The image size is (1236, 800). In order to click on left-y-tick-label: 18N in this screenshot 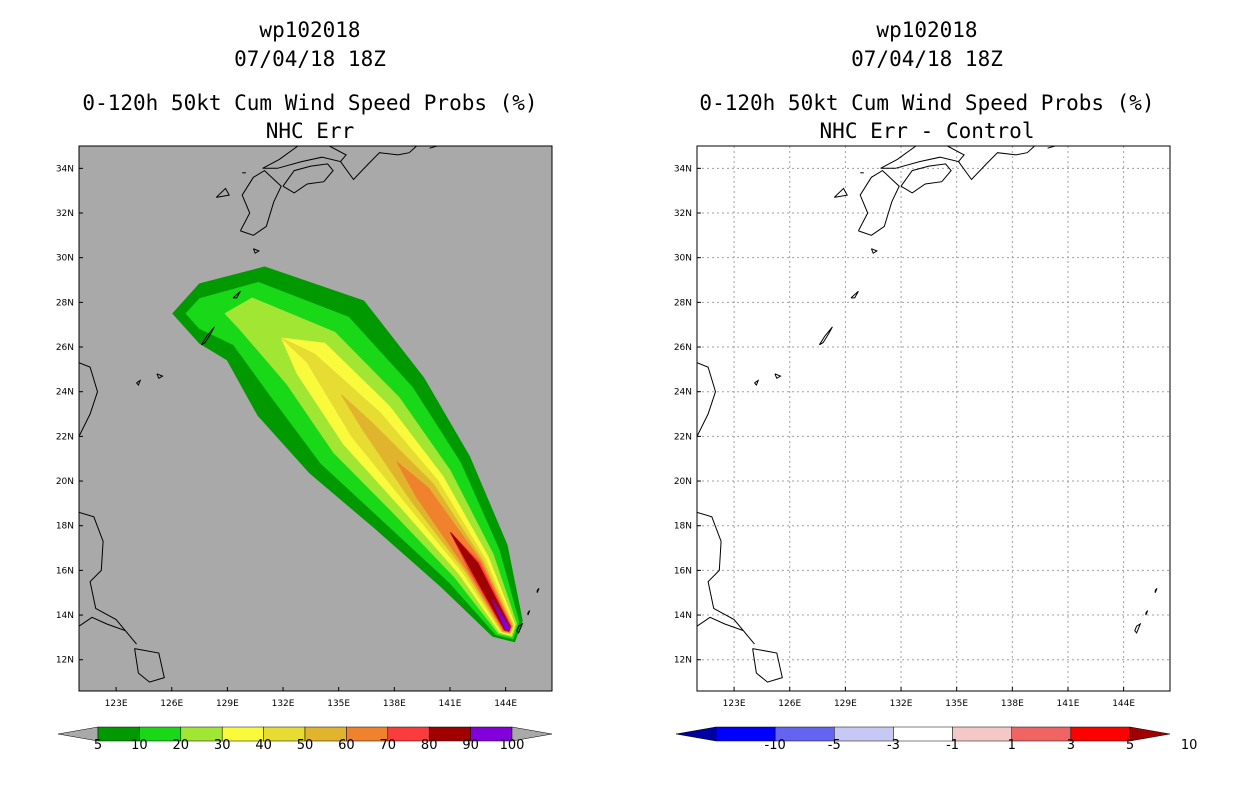, I will do `click(65, 527)`.